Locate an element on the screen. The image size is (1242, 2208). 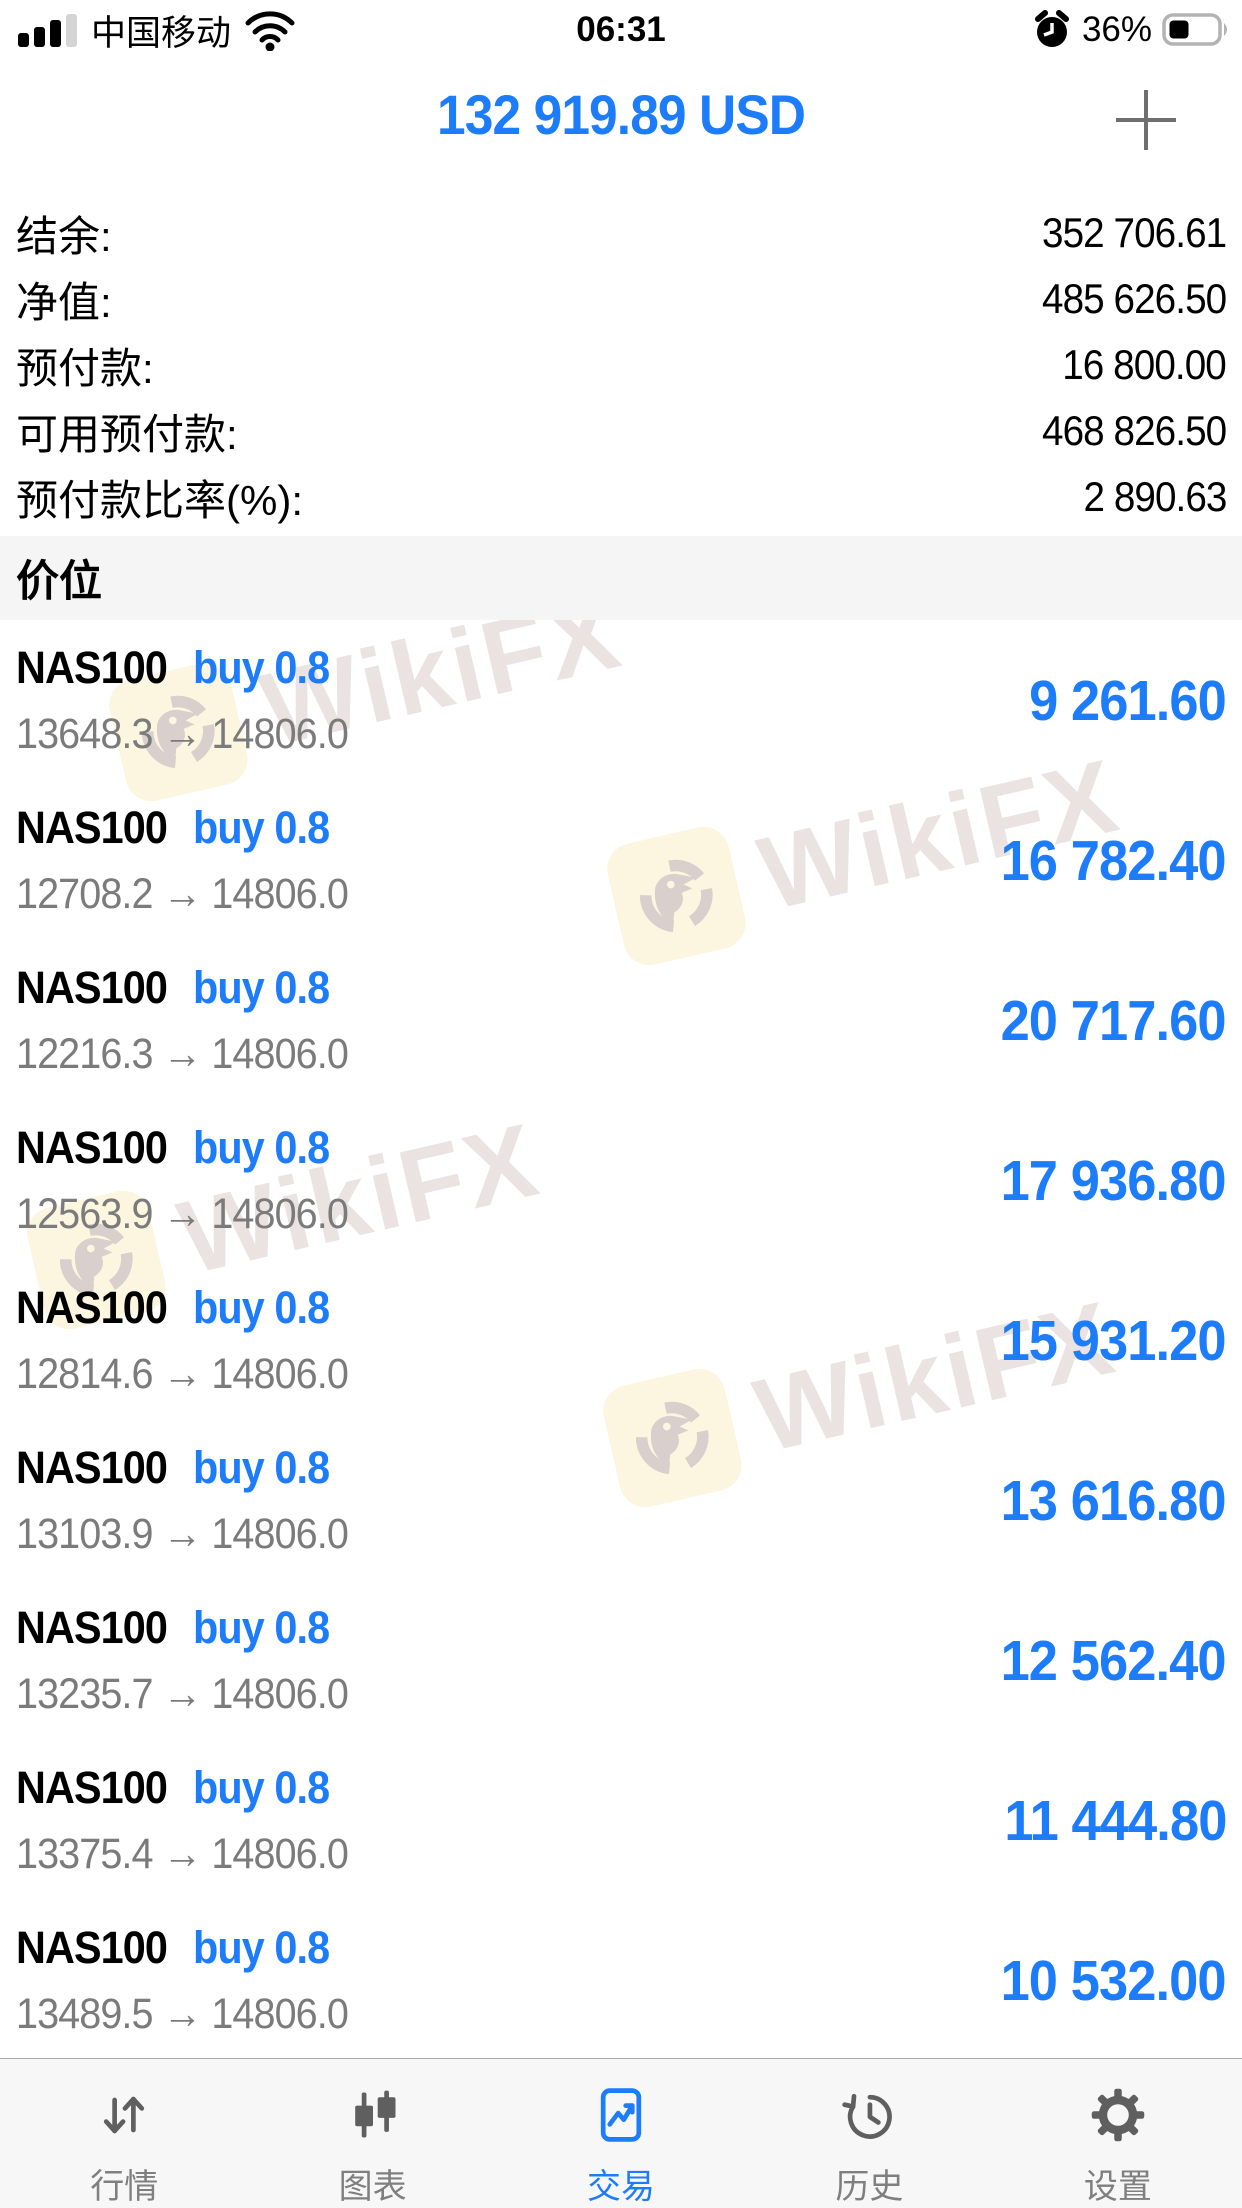
tab-charts: 图表 is located at coordinates (372, 2133).